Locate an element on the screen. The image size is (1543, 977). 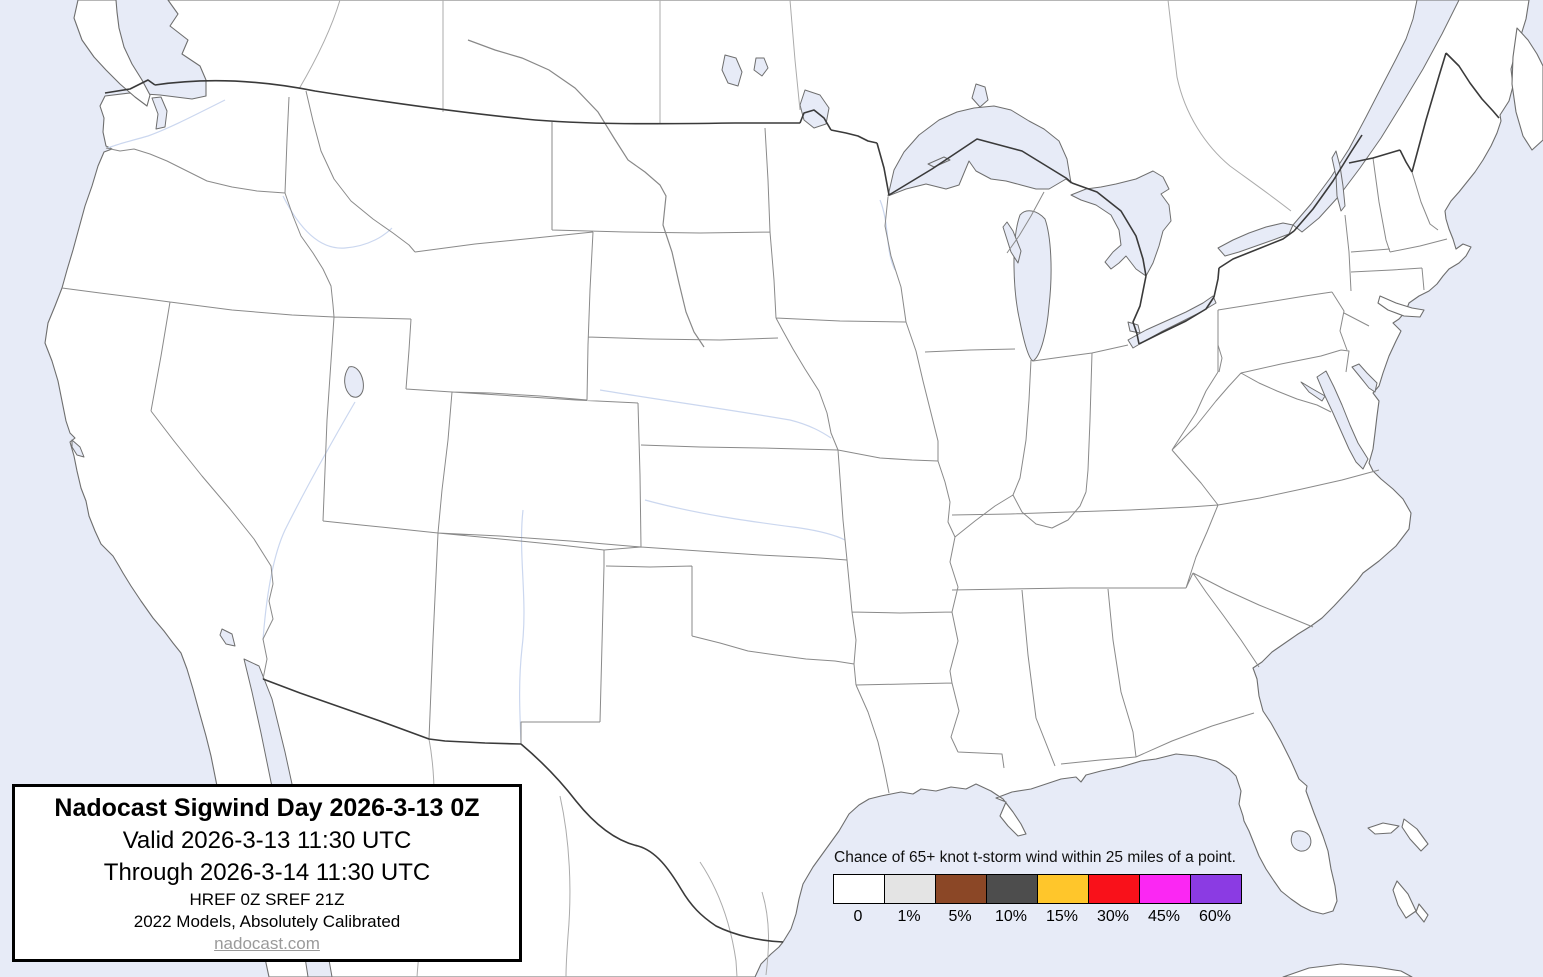
legend-label: 10% is located at coordinates (1011, 916).